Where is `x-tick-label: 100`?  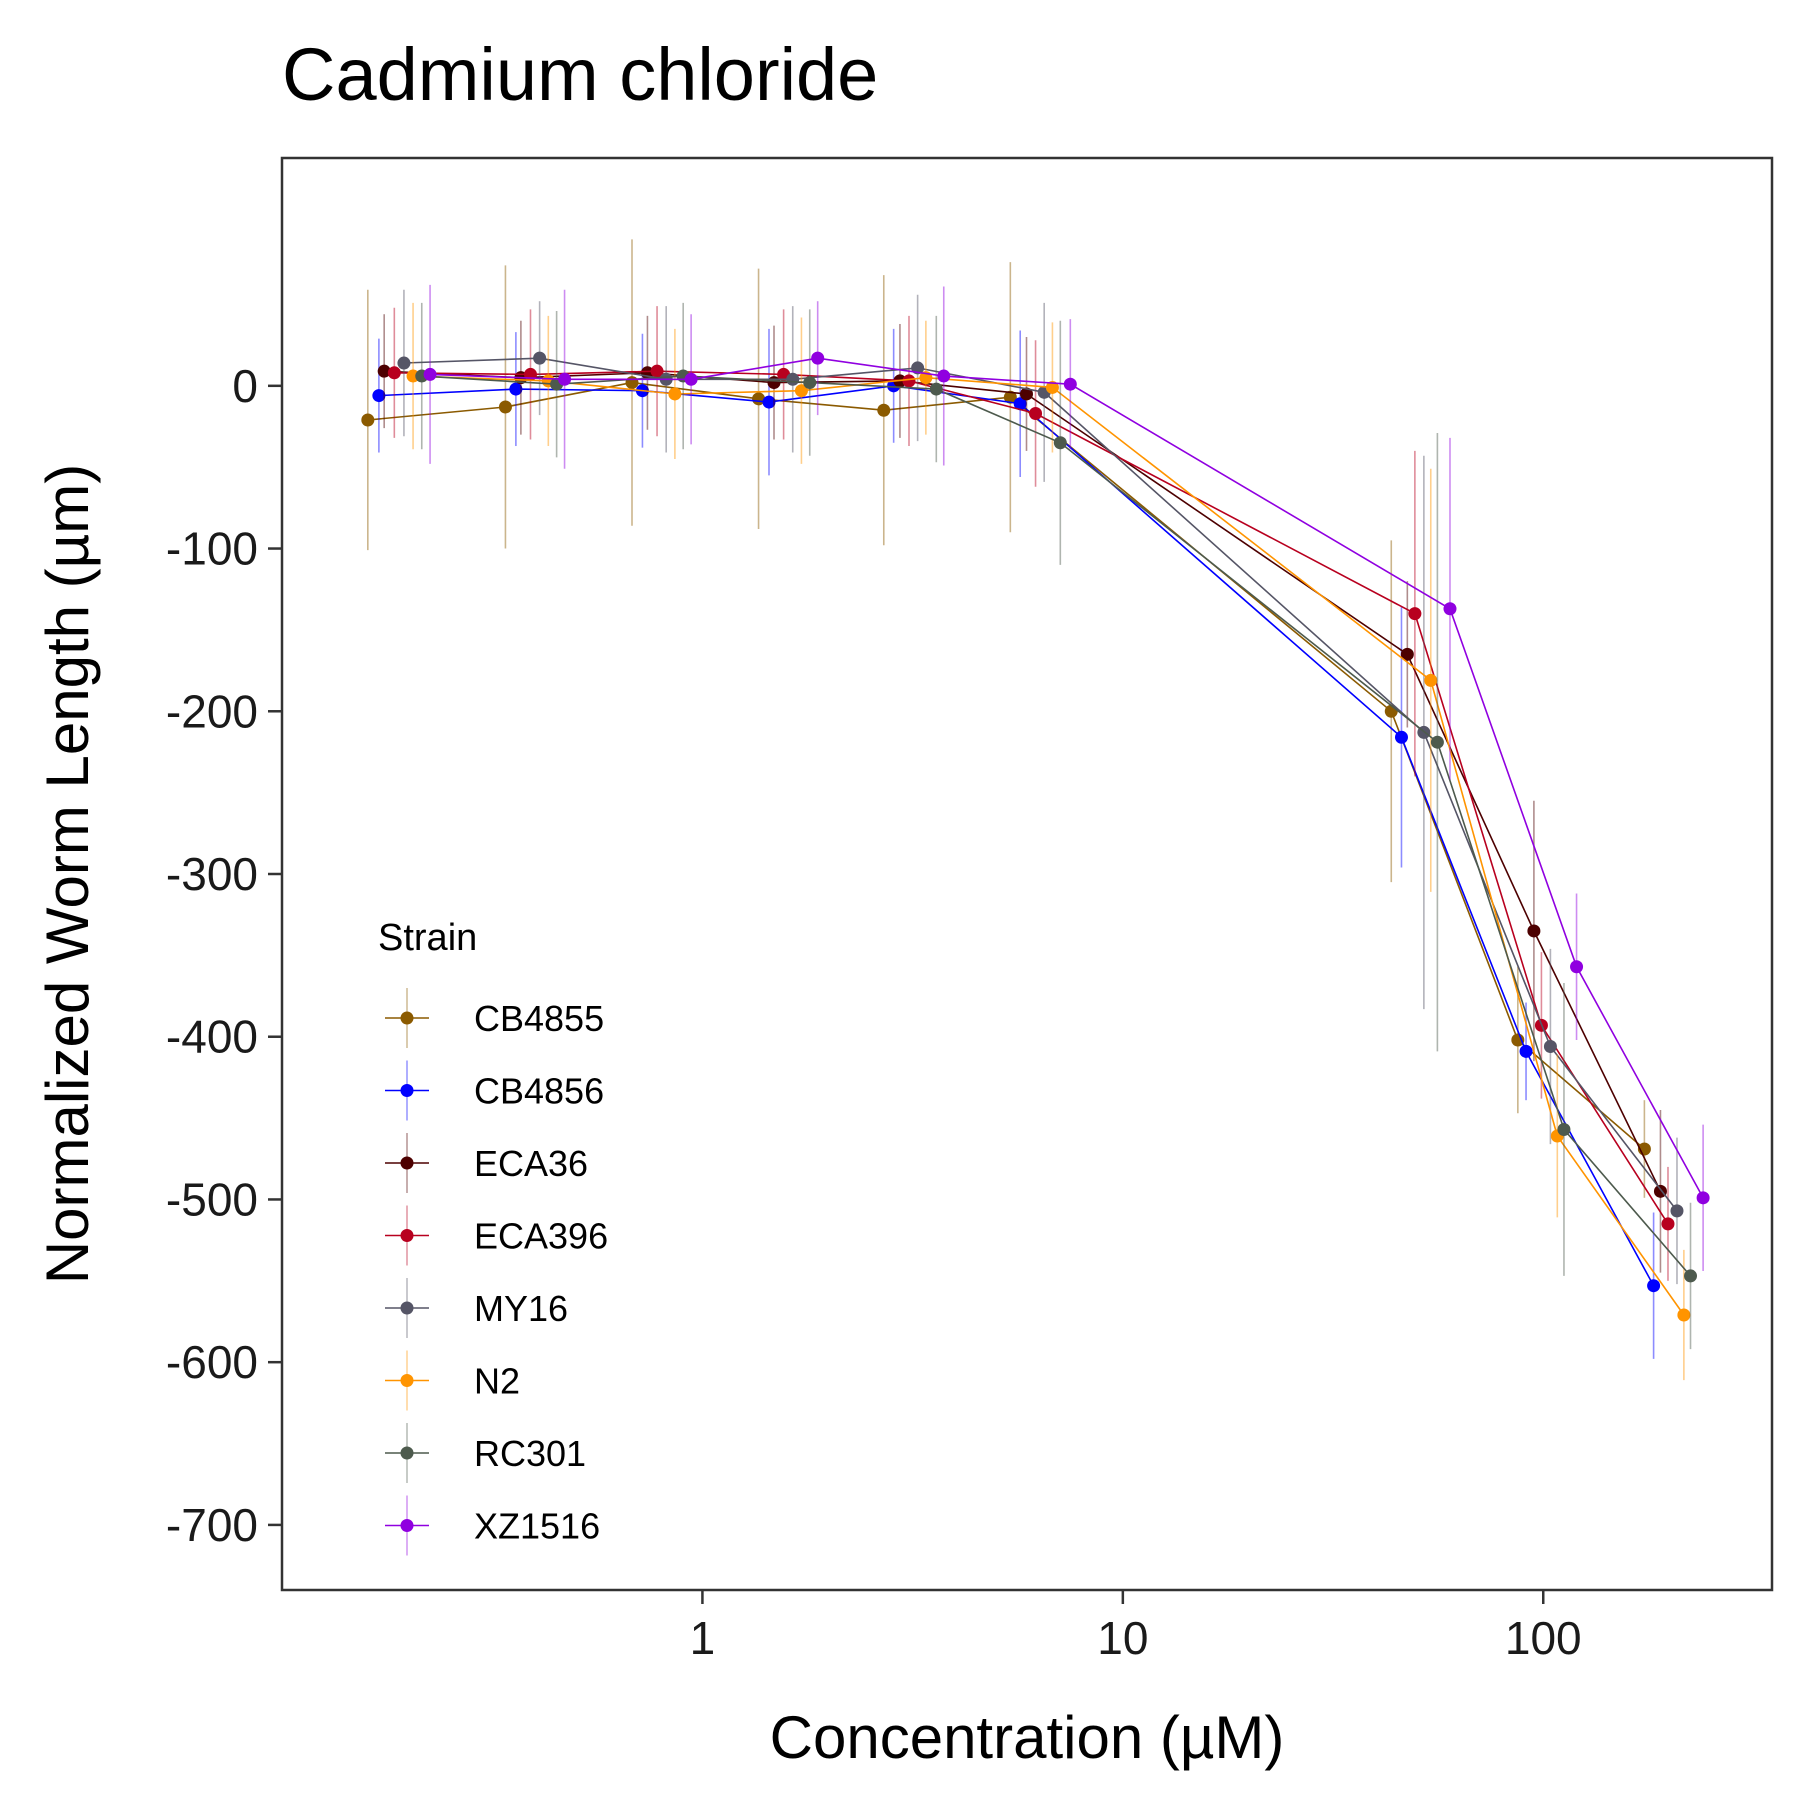
x-tick-label: 100 is located at coordinates (1543, 1638).